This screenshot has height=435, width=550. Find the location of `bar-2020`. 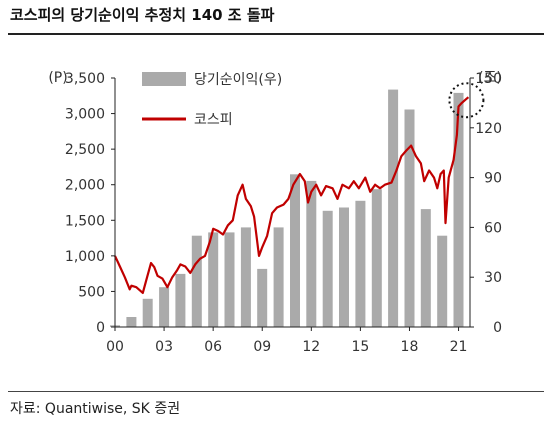

bar-2020 is located at coordinates (442, 281).